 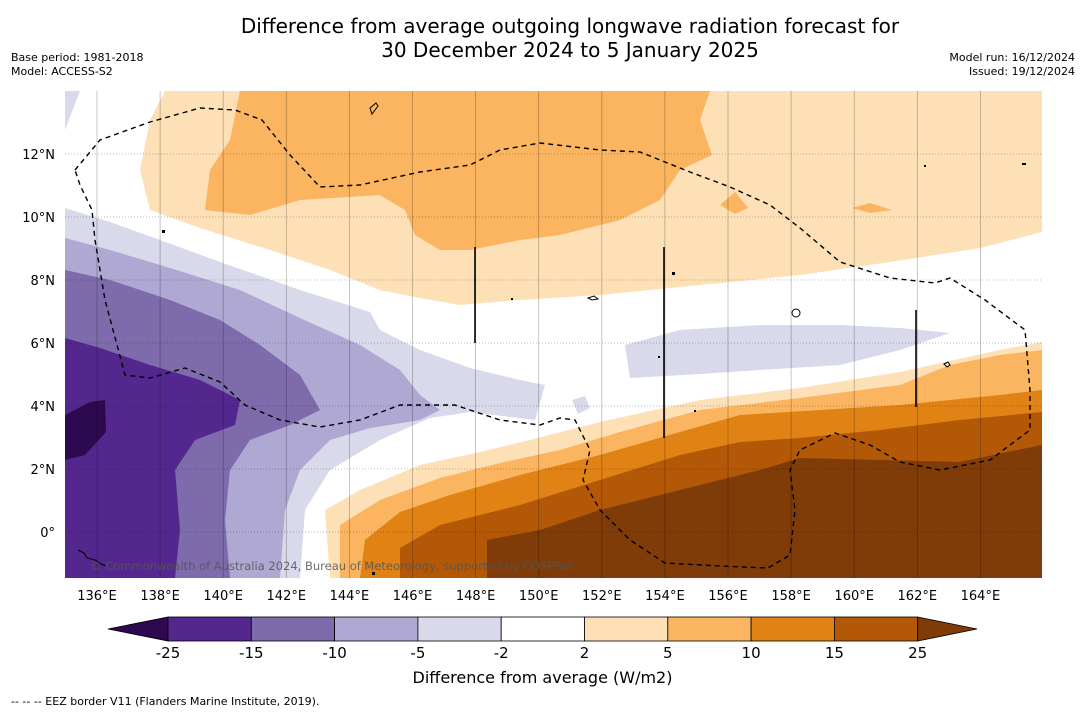 I want to click on lon-tick-label: 142°E, so click(x=287, y=596).